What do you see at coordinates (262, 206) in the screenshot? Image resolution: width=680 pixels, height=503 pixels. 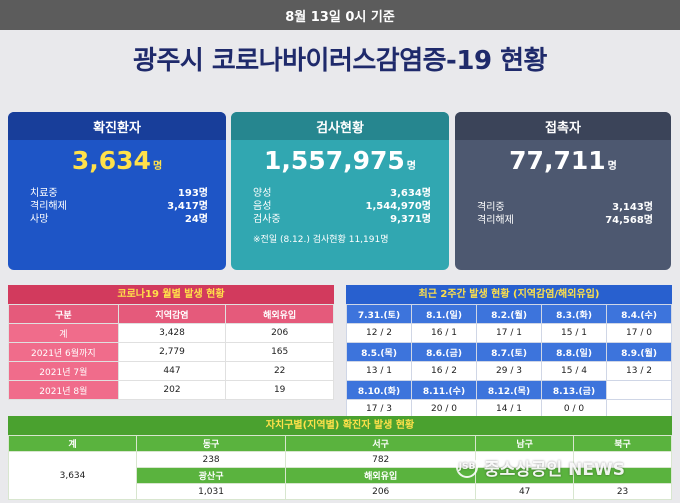 I see `row-label: 음성` at bounding box center [262, 206].